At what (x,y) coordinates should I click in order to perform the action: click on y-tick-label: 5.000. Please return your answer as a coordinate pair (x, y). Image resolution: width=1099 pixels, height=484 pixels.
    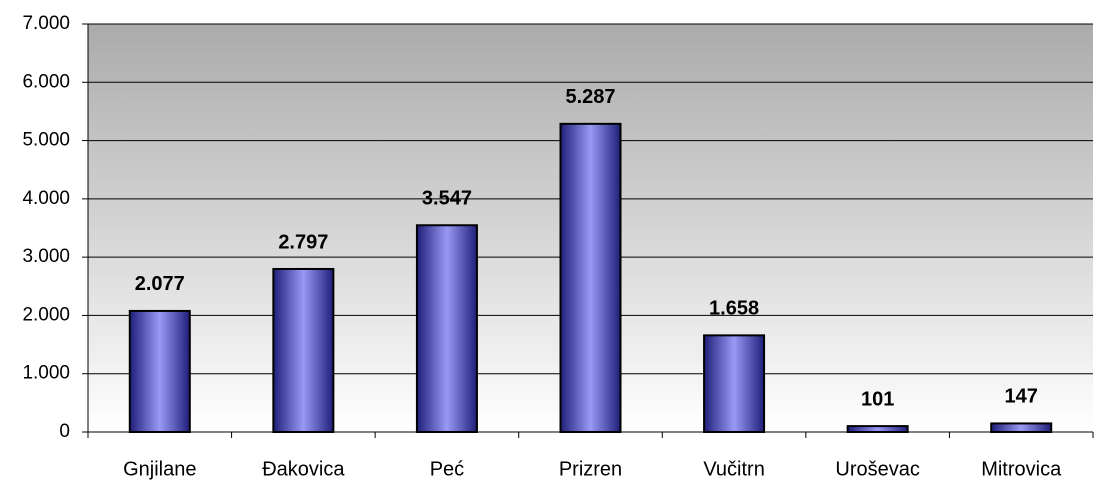
    Looking at the image, I should click on (46, 140).